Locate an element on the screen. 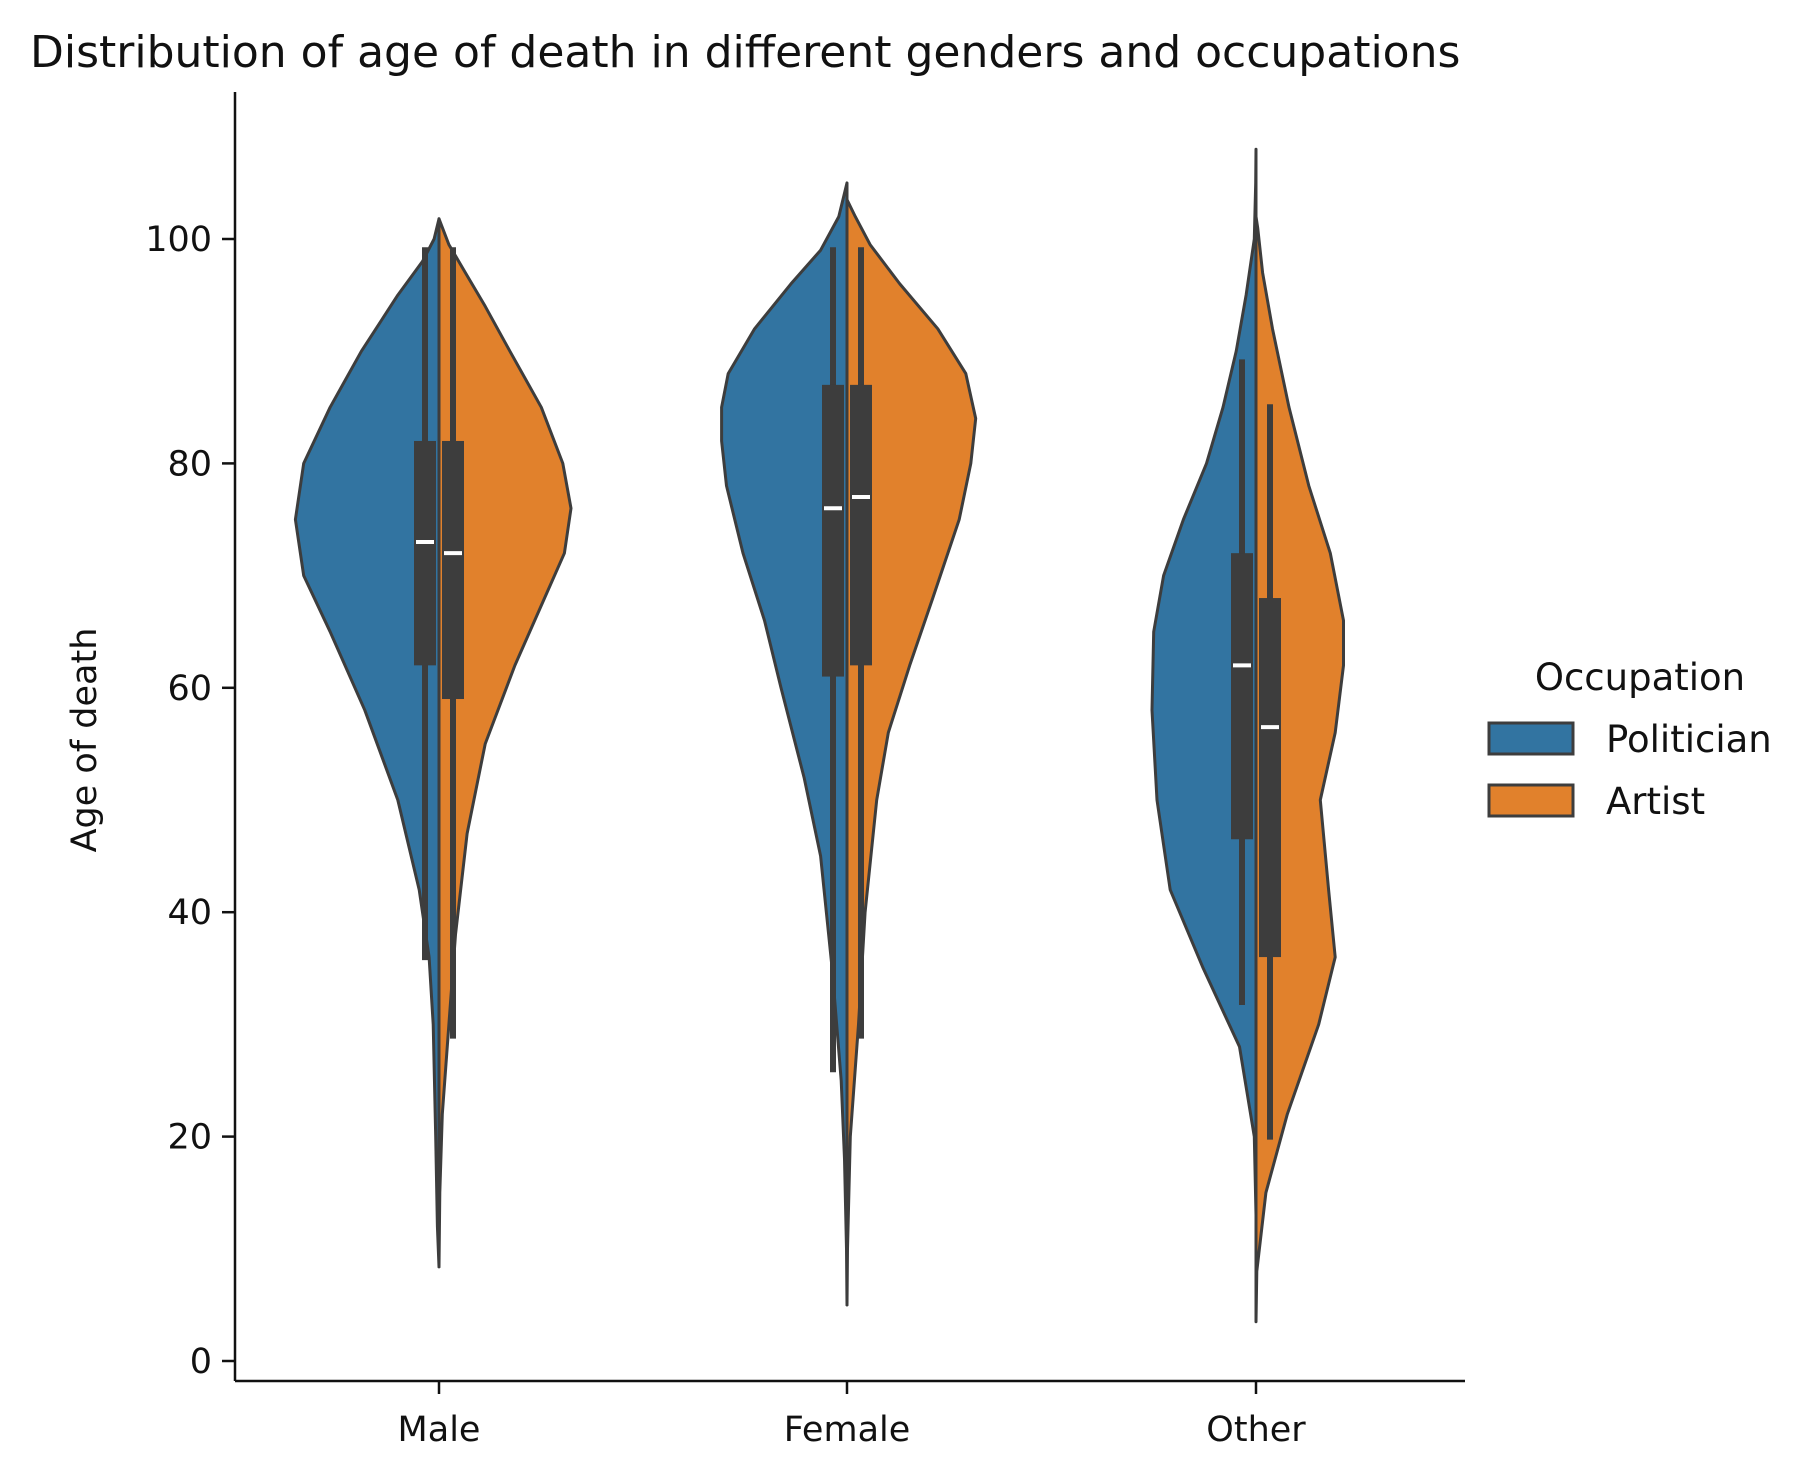  y-tick-label-100: 100 is located at coordinates (178, 240).